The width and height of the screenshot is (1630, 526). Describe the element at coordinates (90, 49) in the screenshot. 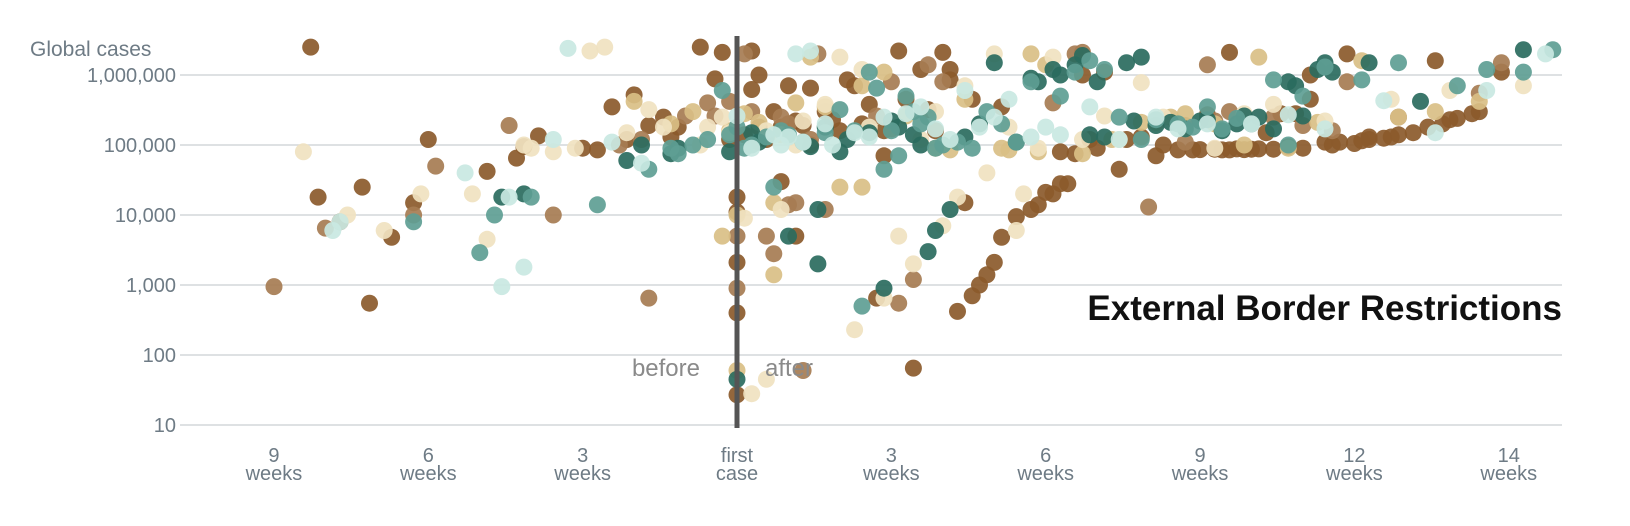

I see `y-axis-label: Global cases` at that location.